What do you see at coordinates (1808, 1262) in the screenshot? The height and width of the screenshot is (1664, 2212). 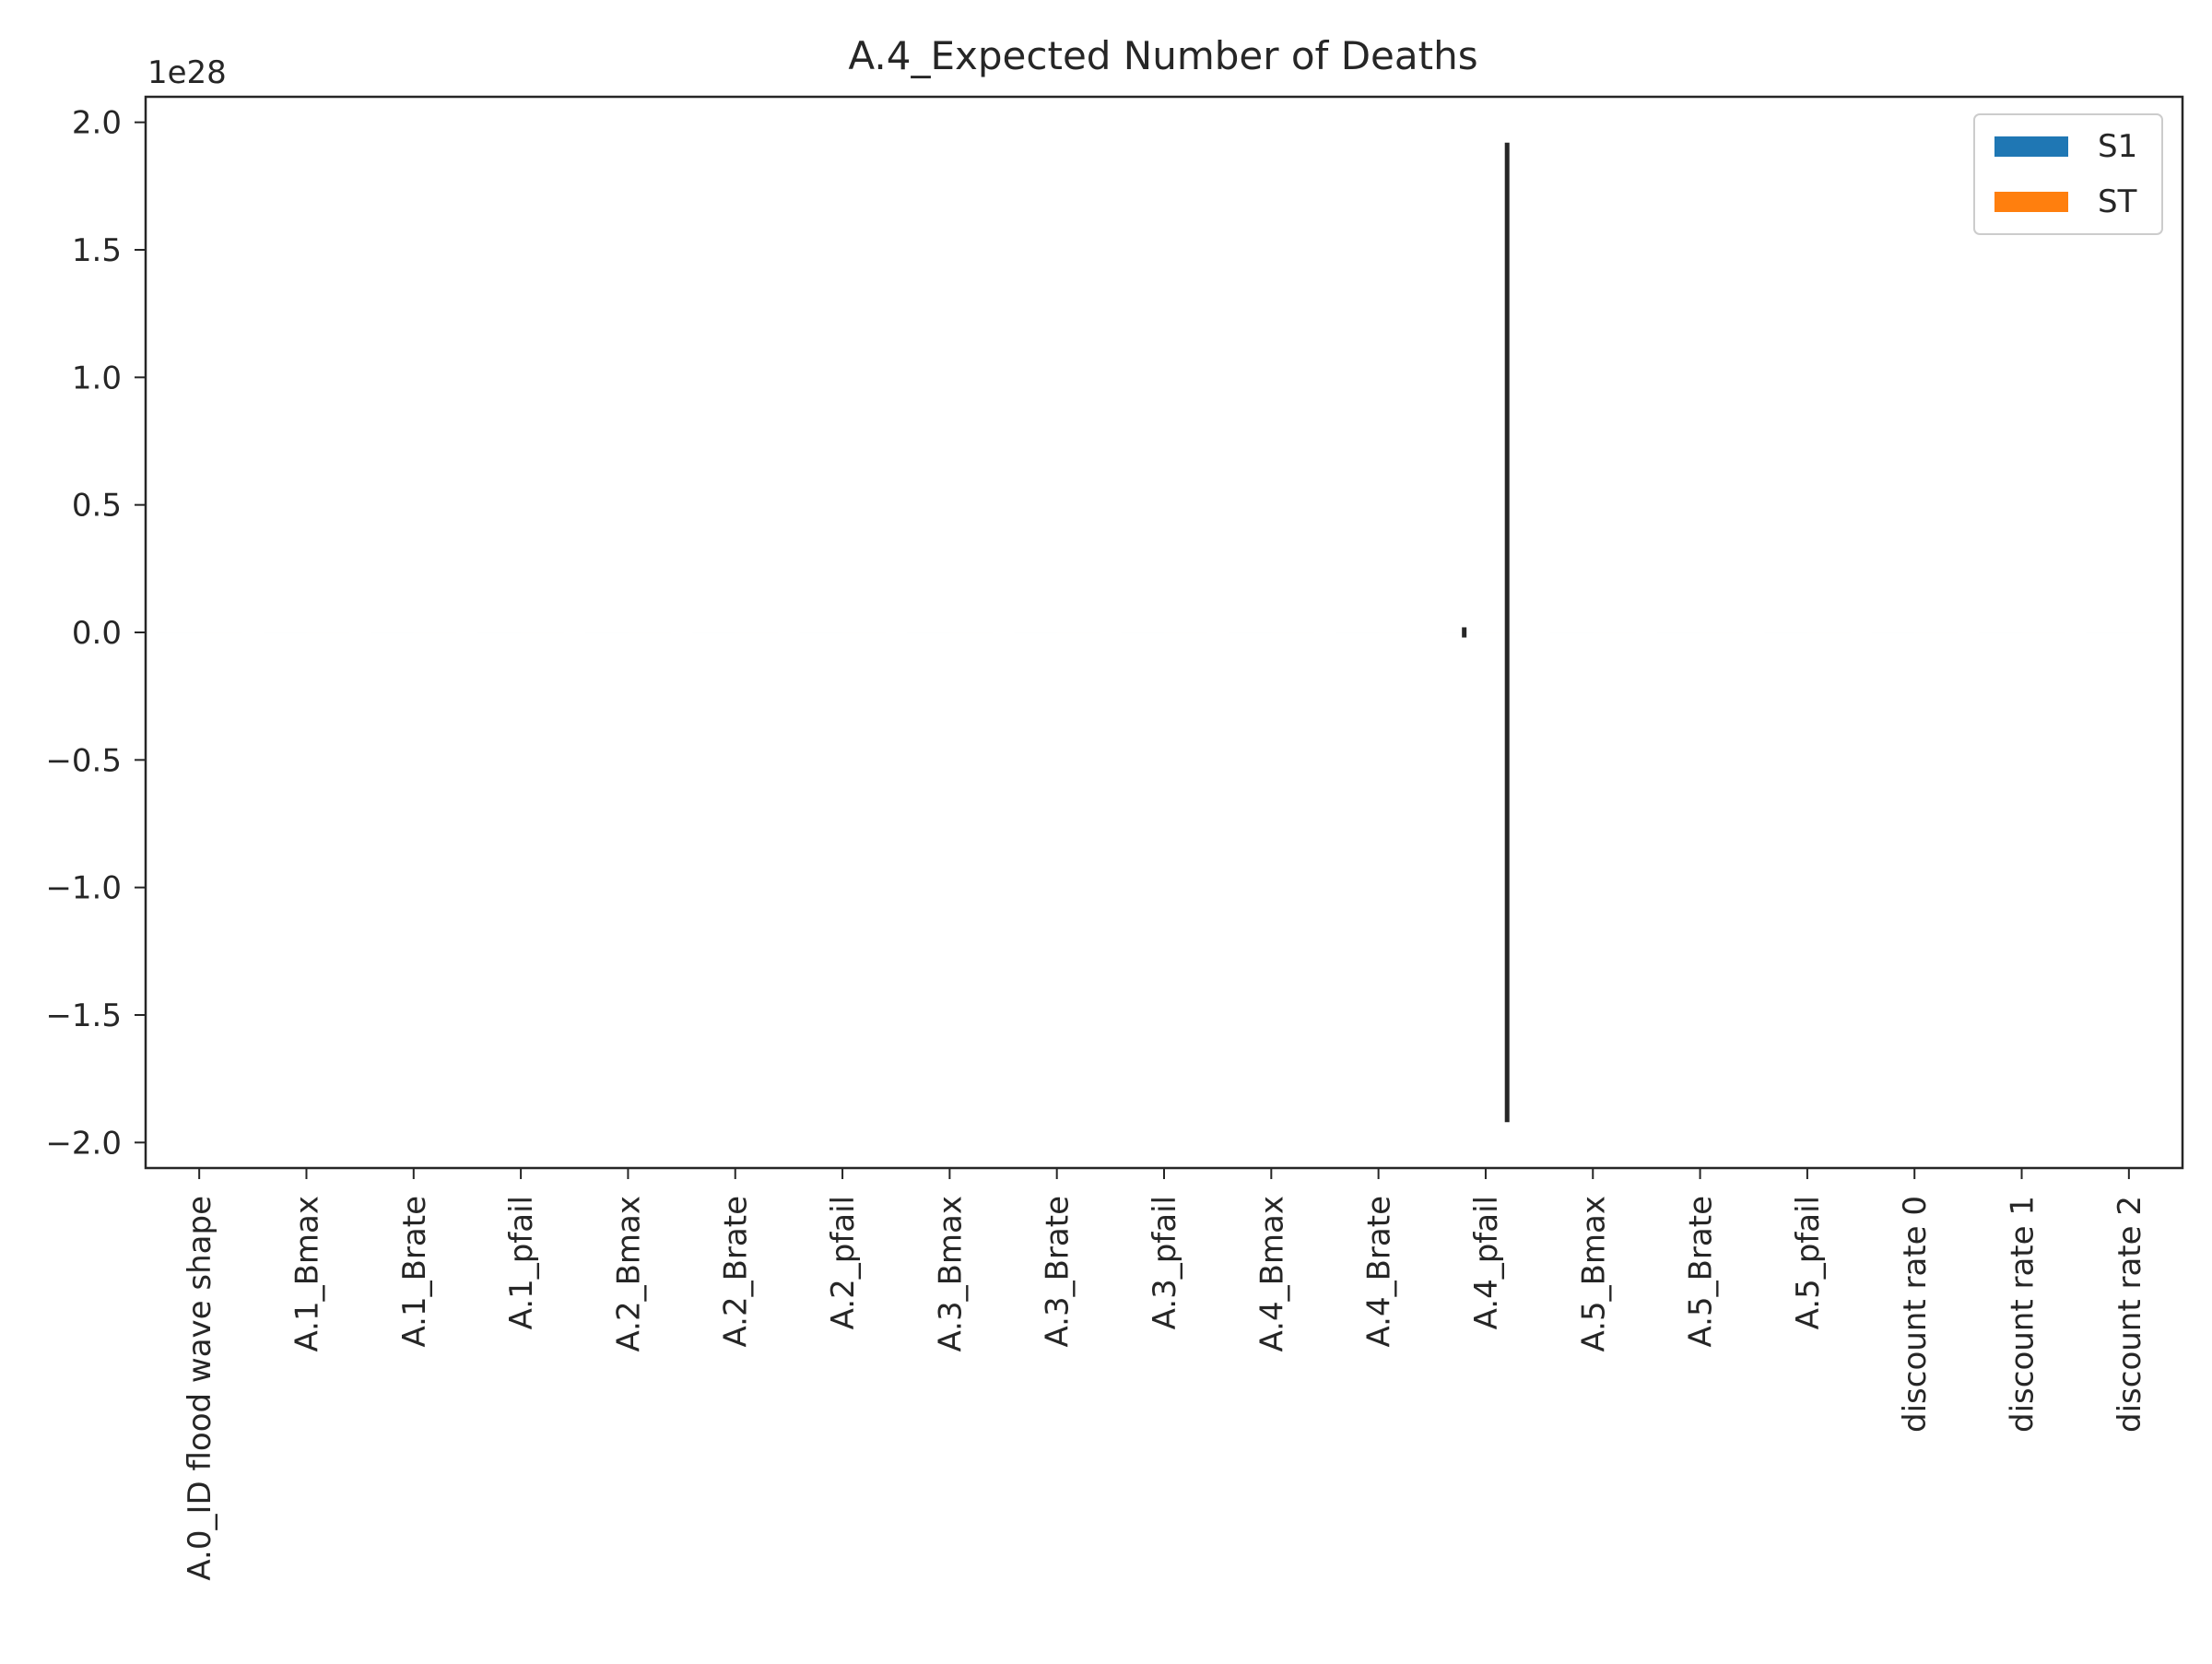 I see `x-tick-label: A.5_pfail` at bounding box center [1808, 1262].